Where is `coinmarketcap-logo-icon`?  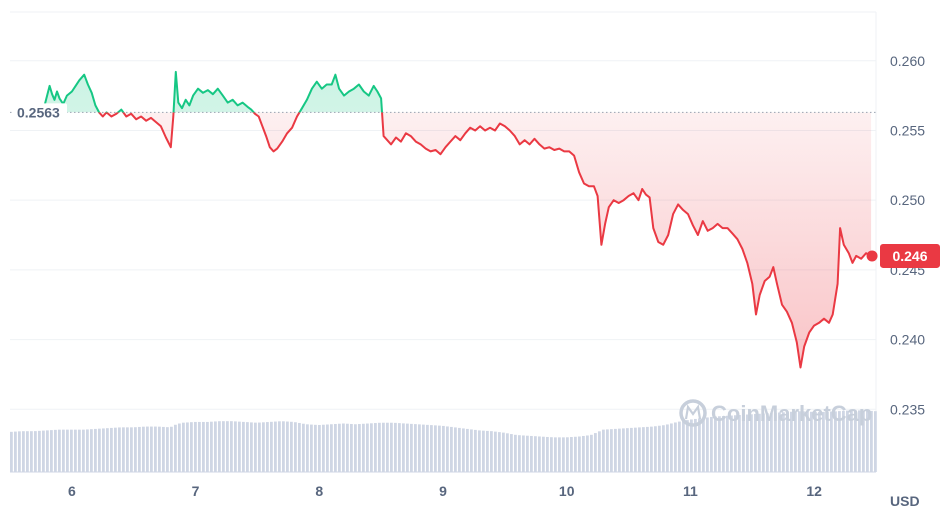 coinmarketcap-logo-icon is located at coordinates (693, 413).